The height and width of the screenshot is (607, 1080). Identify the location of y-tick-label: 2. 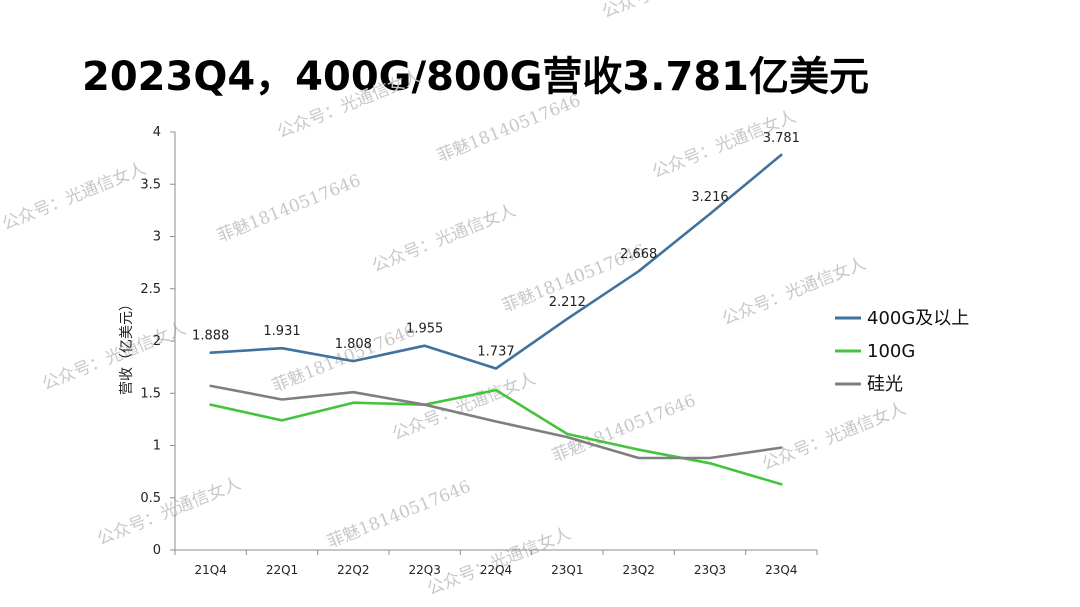
(157, 341).